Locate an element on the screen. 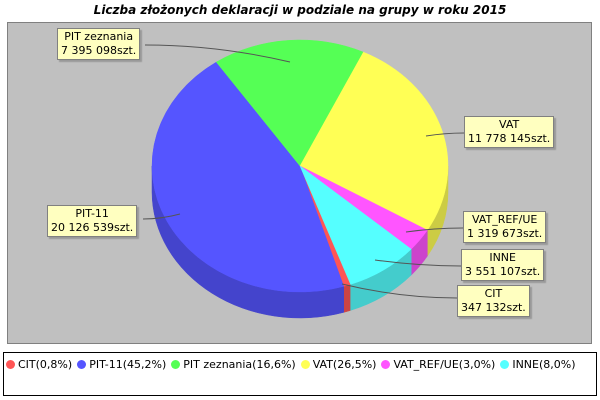  legend-label: PIT zeznania(16,6%) is located at coordinates (239, 364).